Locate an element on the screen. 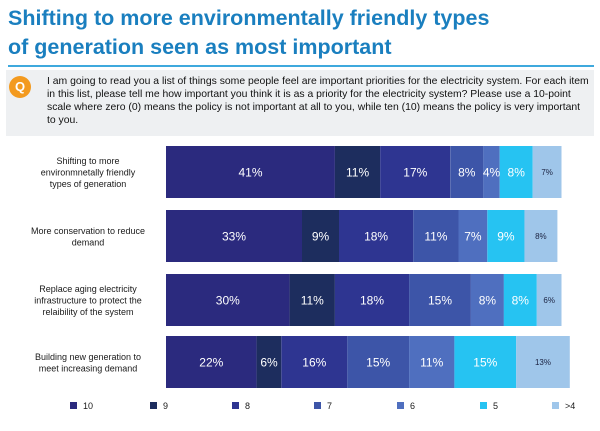 This screenshot has width=600, height=431. legend-label: 9 is located at coordinates (165, 406).